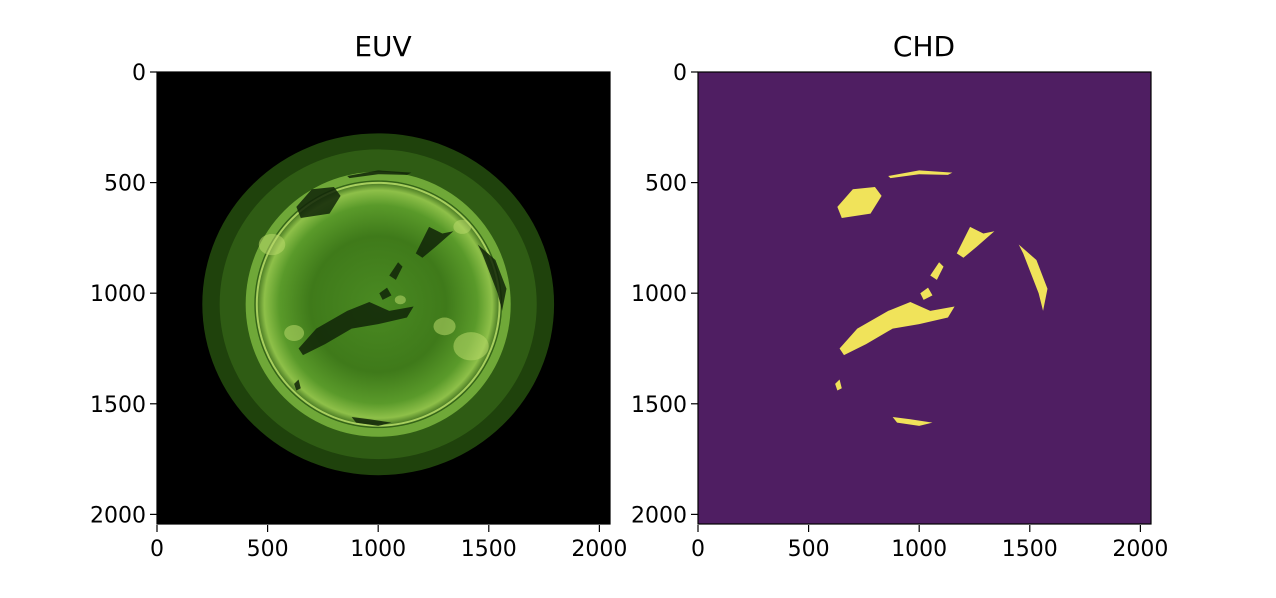  I want to click on euv-ytick-label: 0, so click(139, 73).